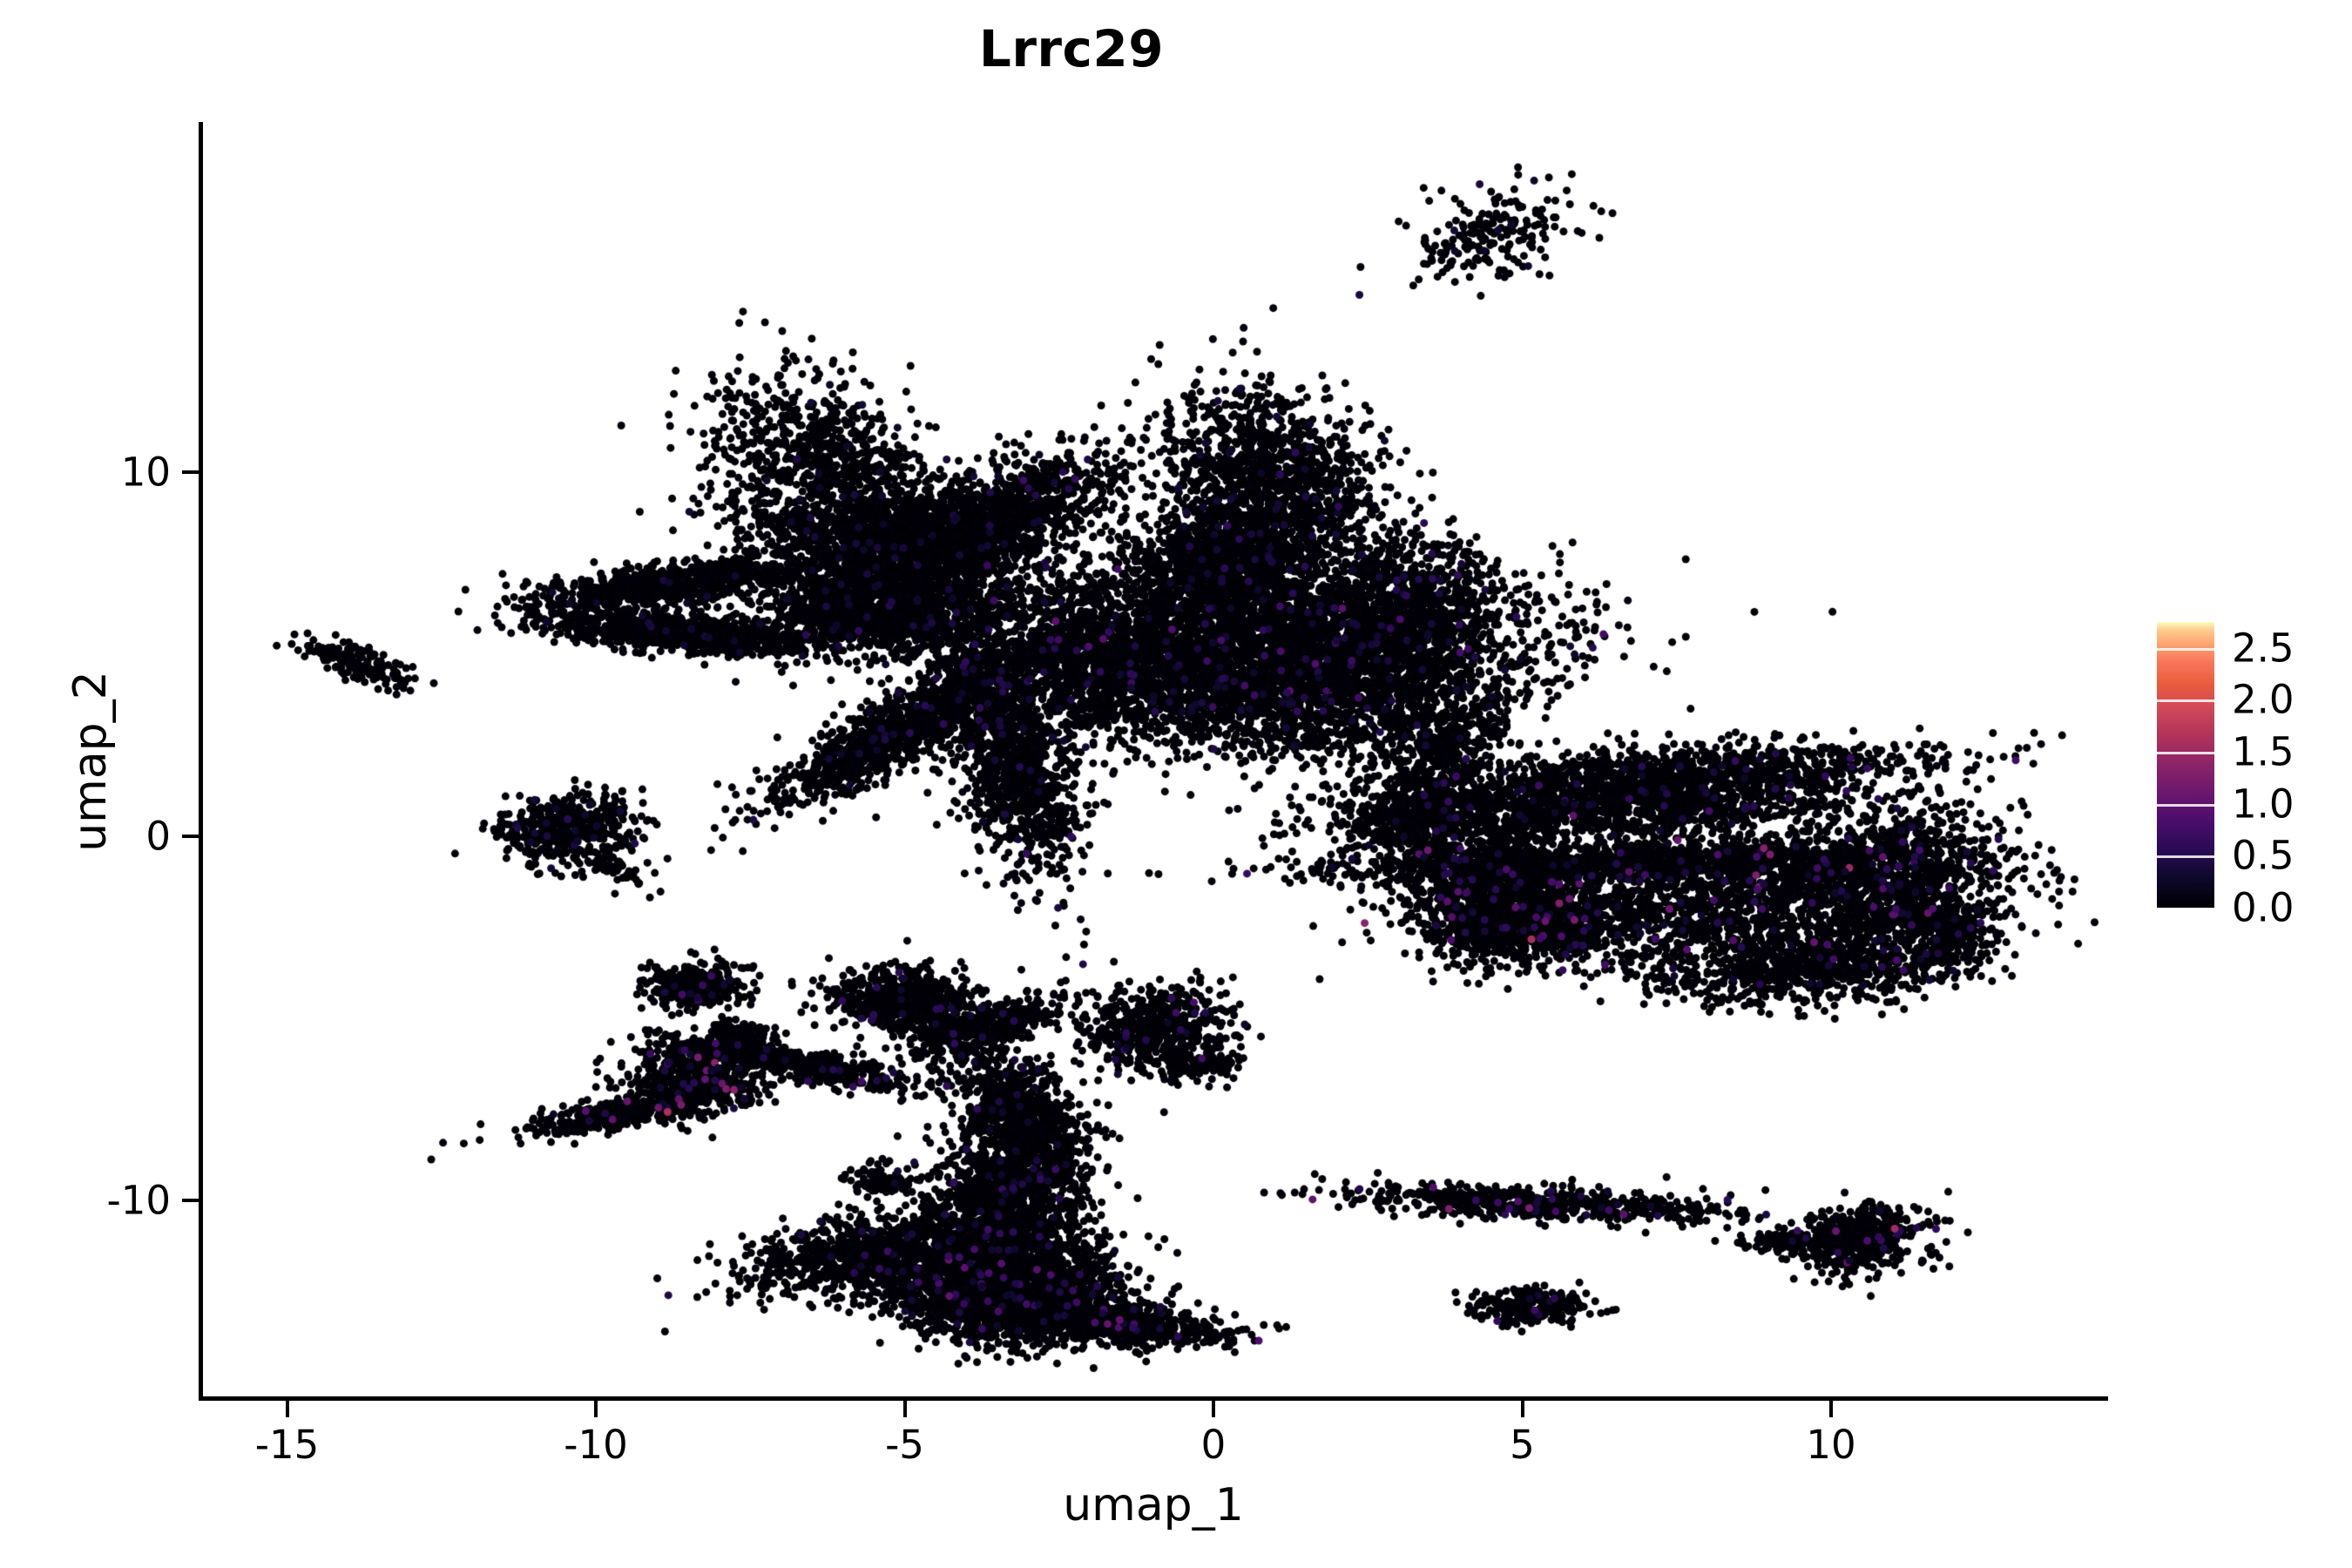 The image size is (2352, 1568). What do you see at coordinates (1522, 1445) in the screenshot?
I see `x-tick-label: 5` at bounding box center [1522, 1445].